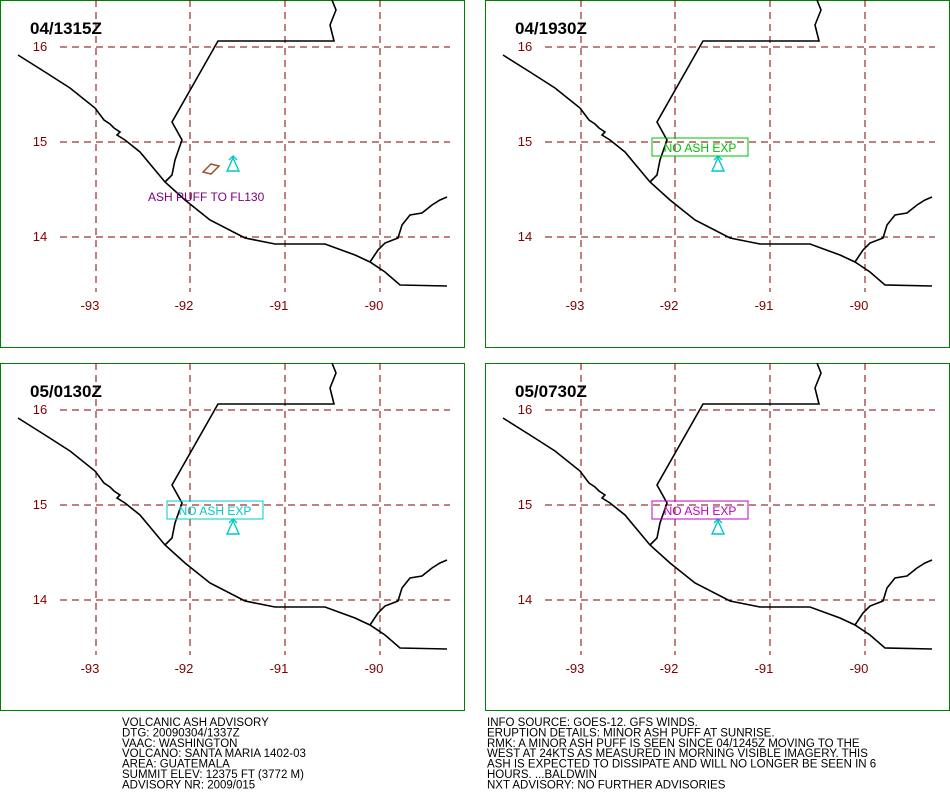  I want to click on info-line: INFO SOURCE: GOES-12. GFS WINDS., so click(592, 723).